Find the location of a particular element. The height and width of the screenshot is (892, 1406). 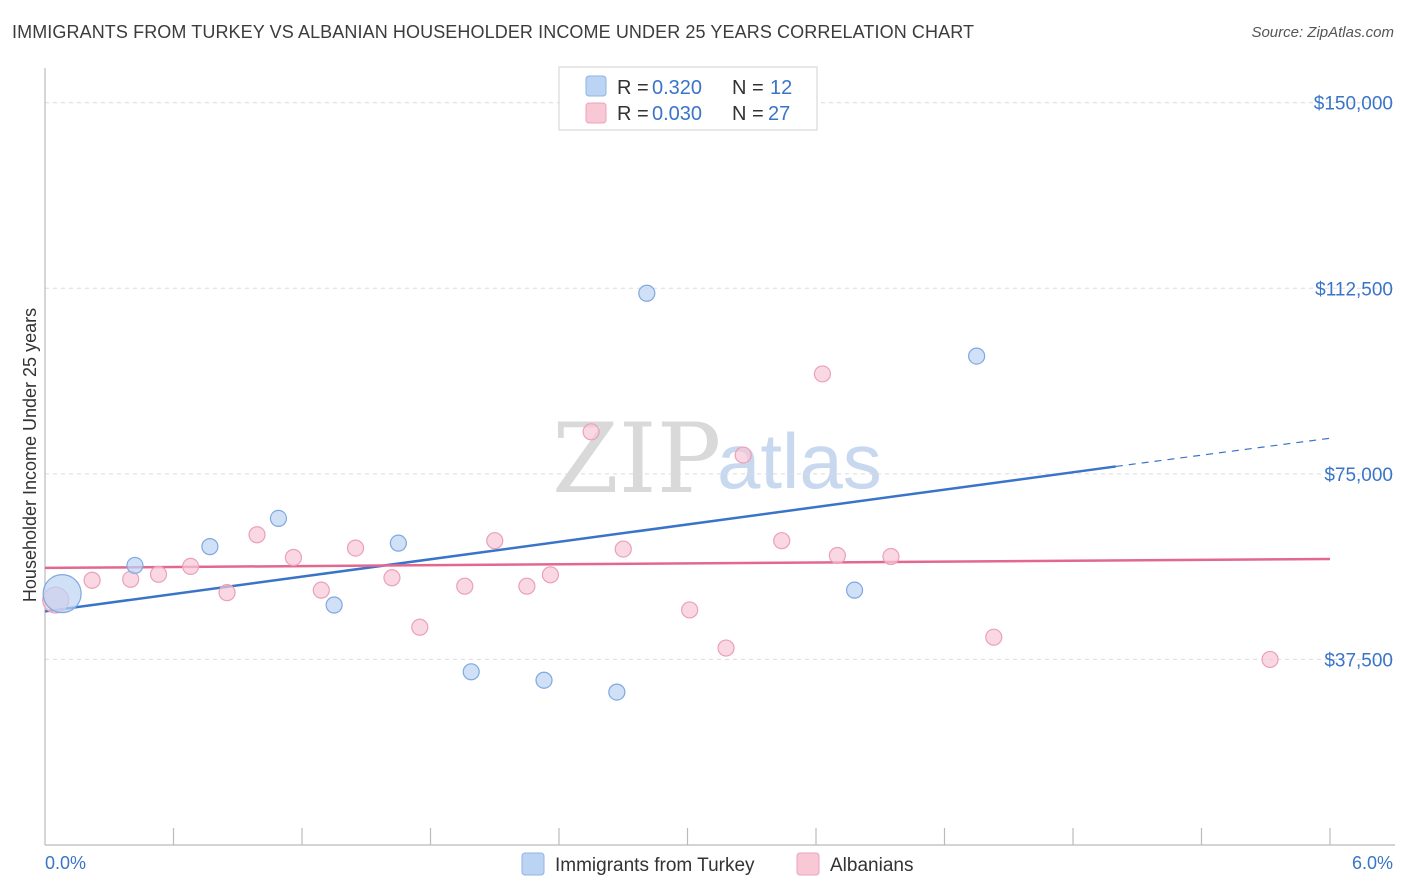

legend-n-label-turkey: N = is located at coordinates (748, 88).